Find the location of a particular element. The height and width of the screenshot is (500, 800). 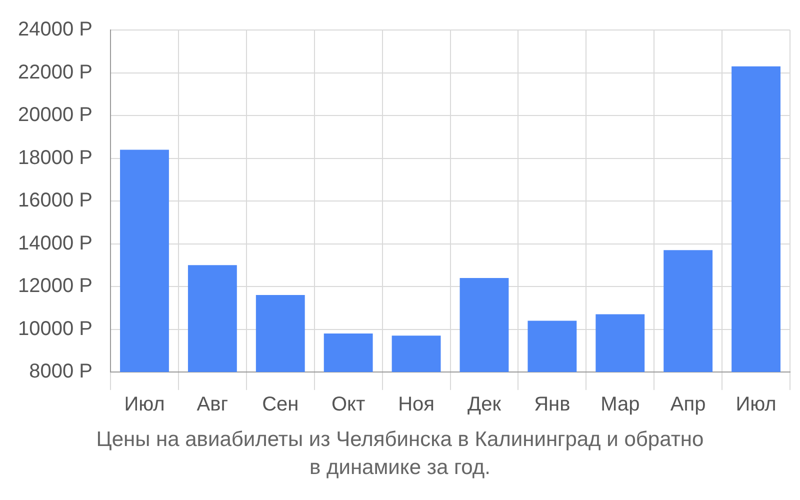

y-tick-label: 24000 Р is located at coordinates (55, 29).